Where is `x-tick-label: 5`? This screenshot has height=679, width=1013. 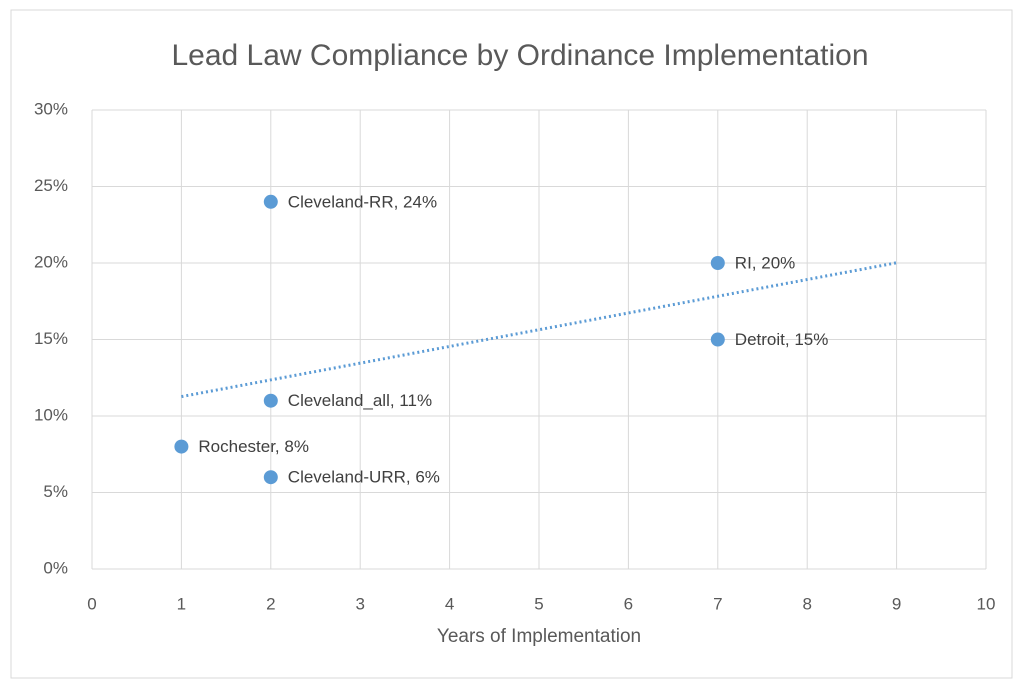 x-tick-label: 5 is located at coordinates (538, 603).